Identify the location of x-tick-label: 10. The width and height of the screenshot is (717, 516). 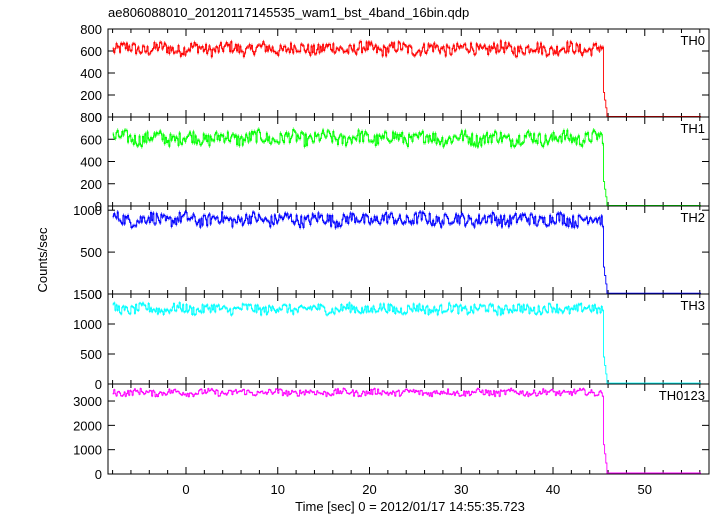
(278, 489).